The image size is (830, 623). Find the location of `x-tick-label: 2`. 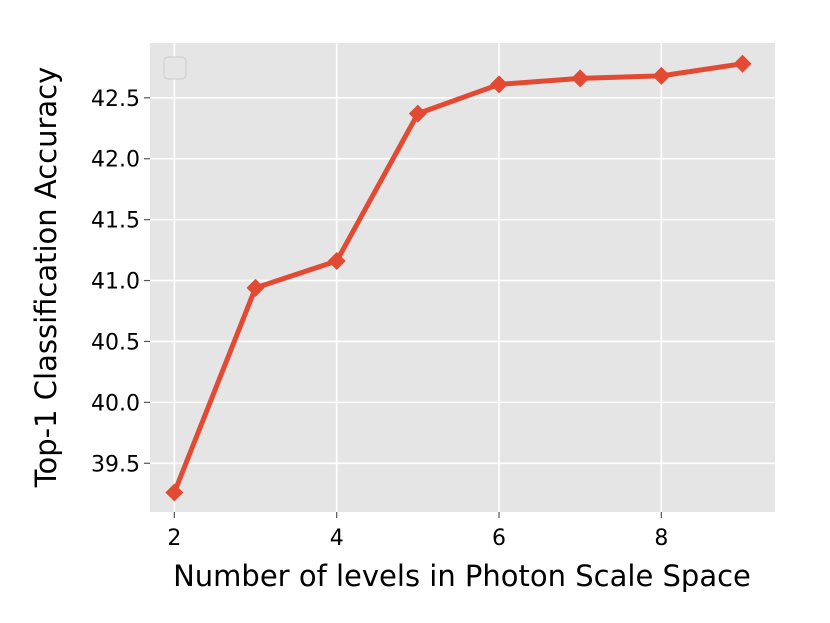

x-tick-label: 2 is located at coordinates (174, 538).